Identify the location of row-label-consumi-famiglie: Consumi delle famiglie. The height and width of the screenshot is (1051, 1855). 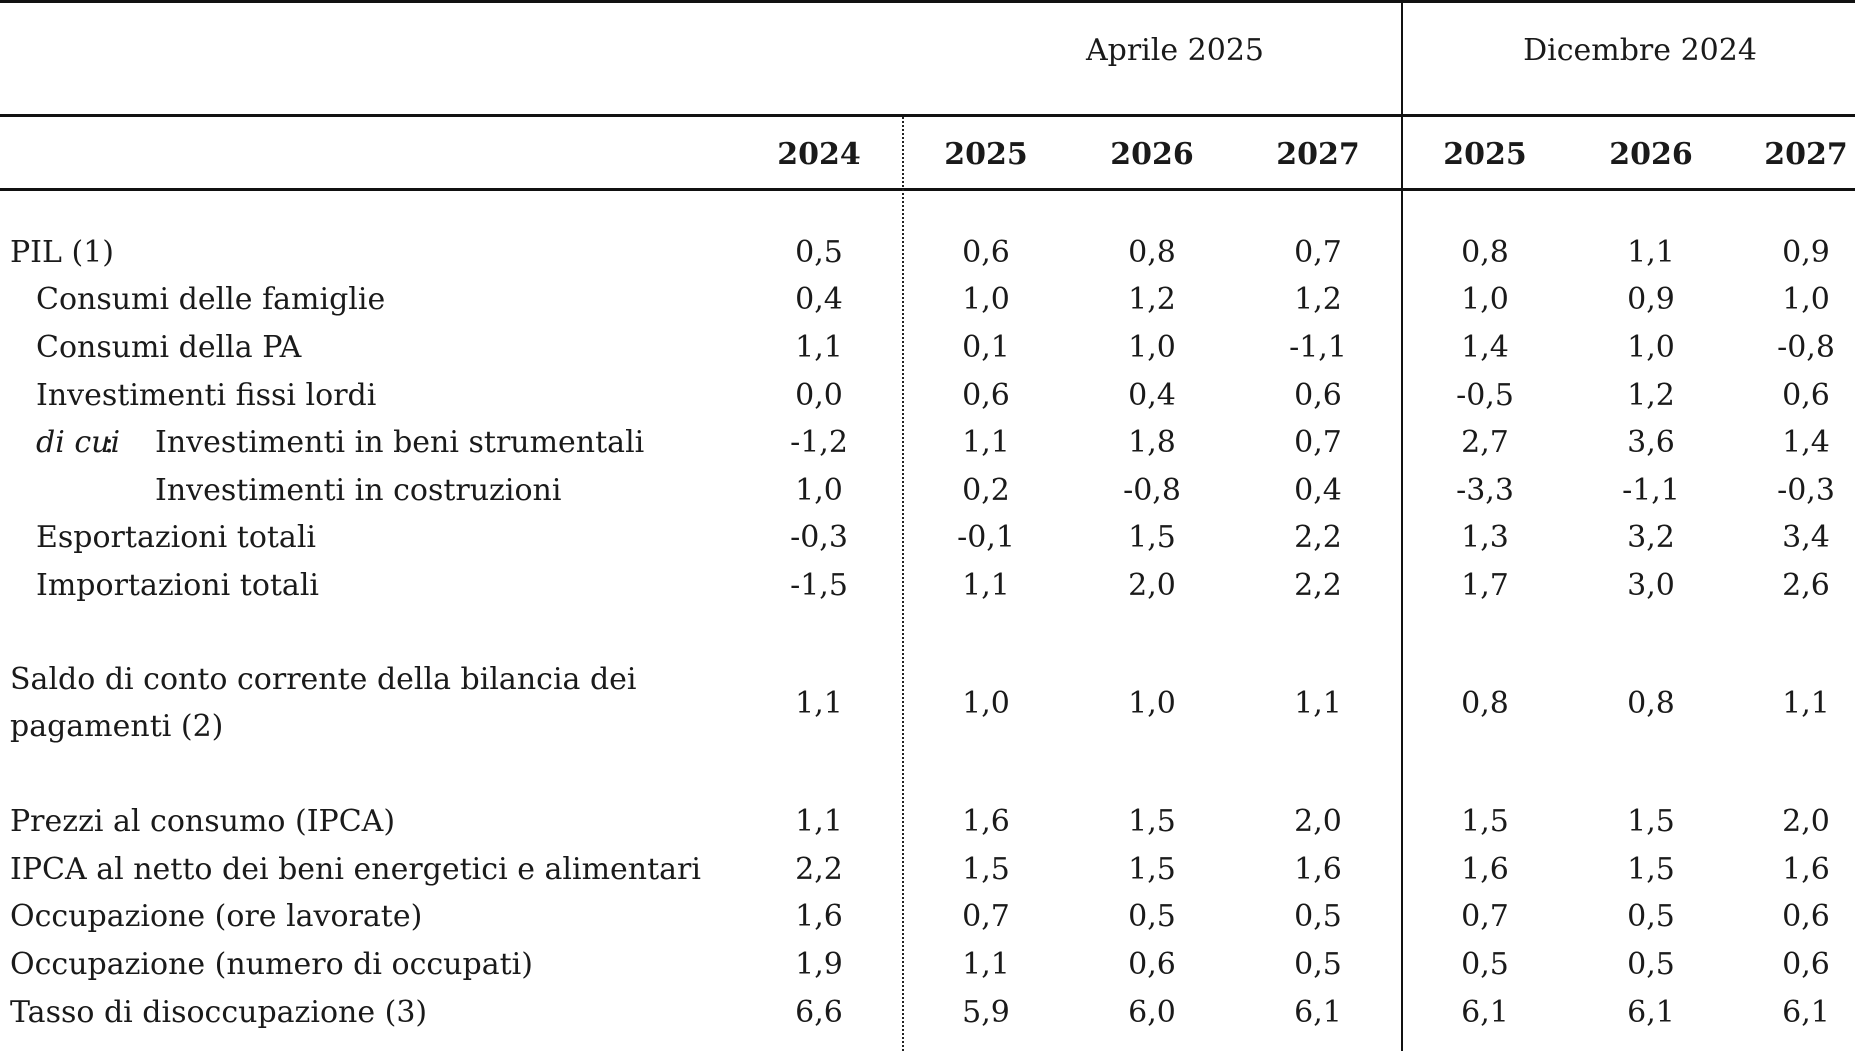
(211, 299).